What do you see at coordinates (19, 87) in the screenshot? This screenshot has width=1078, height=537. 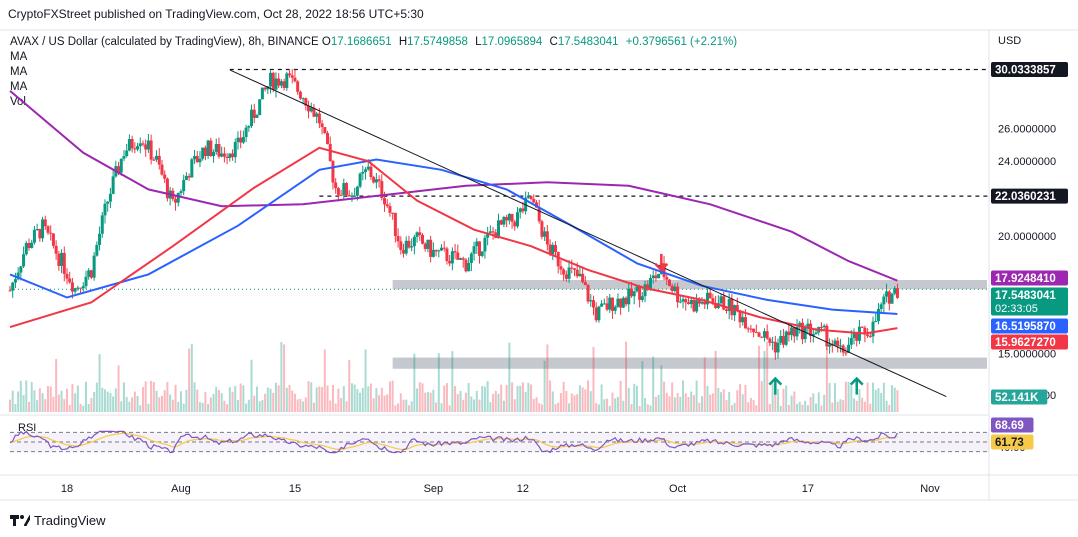 I see `indicator-ma-3: MA` at bounding box center [19, 87].